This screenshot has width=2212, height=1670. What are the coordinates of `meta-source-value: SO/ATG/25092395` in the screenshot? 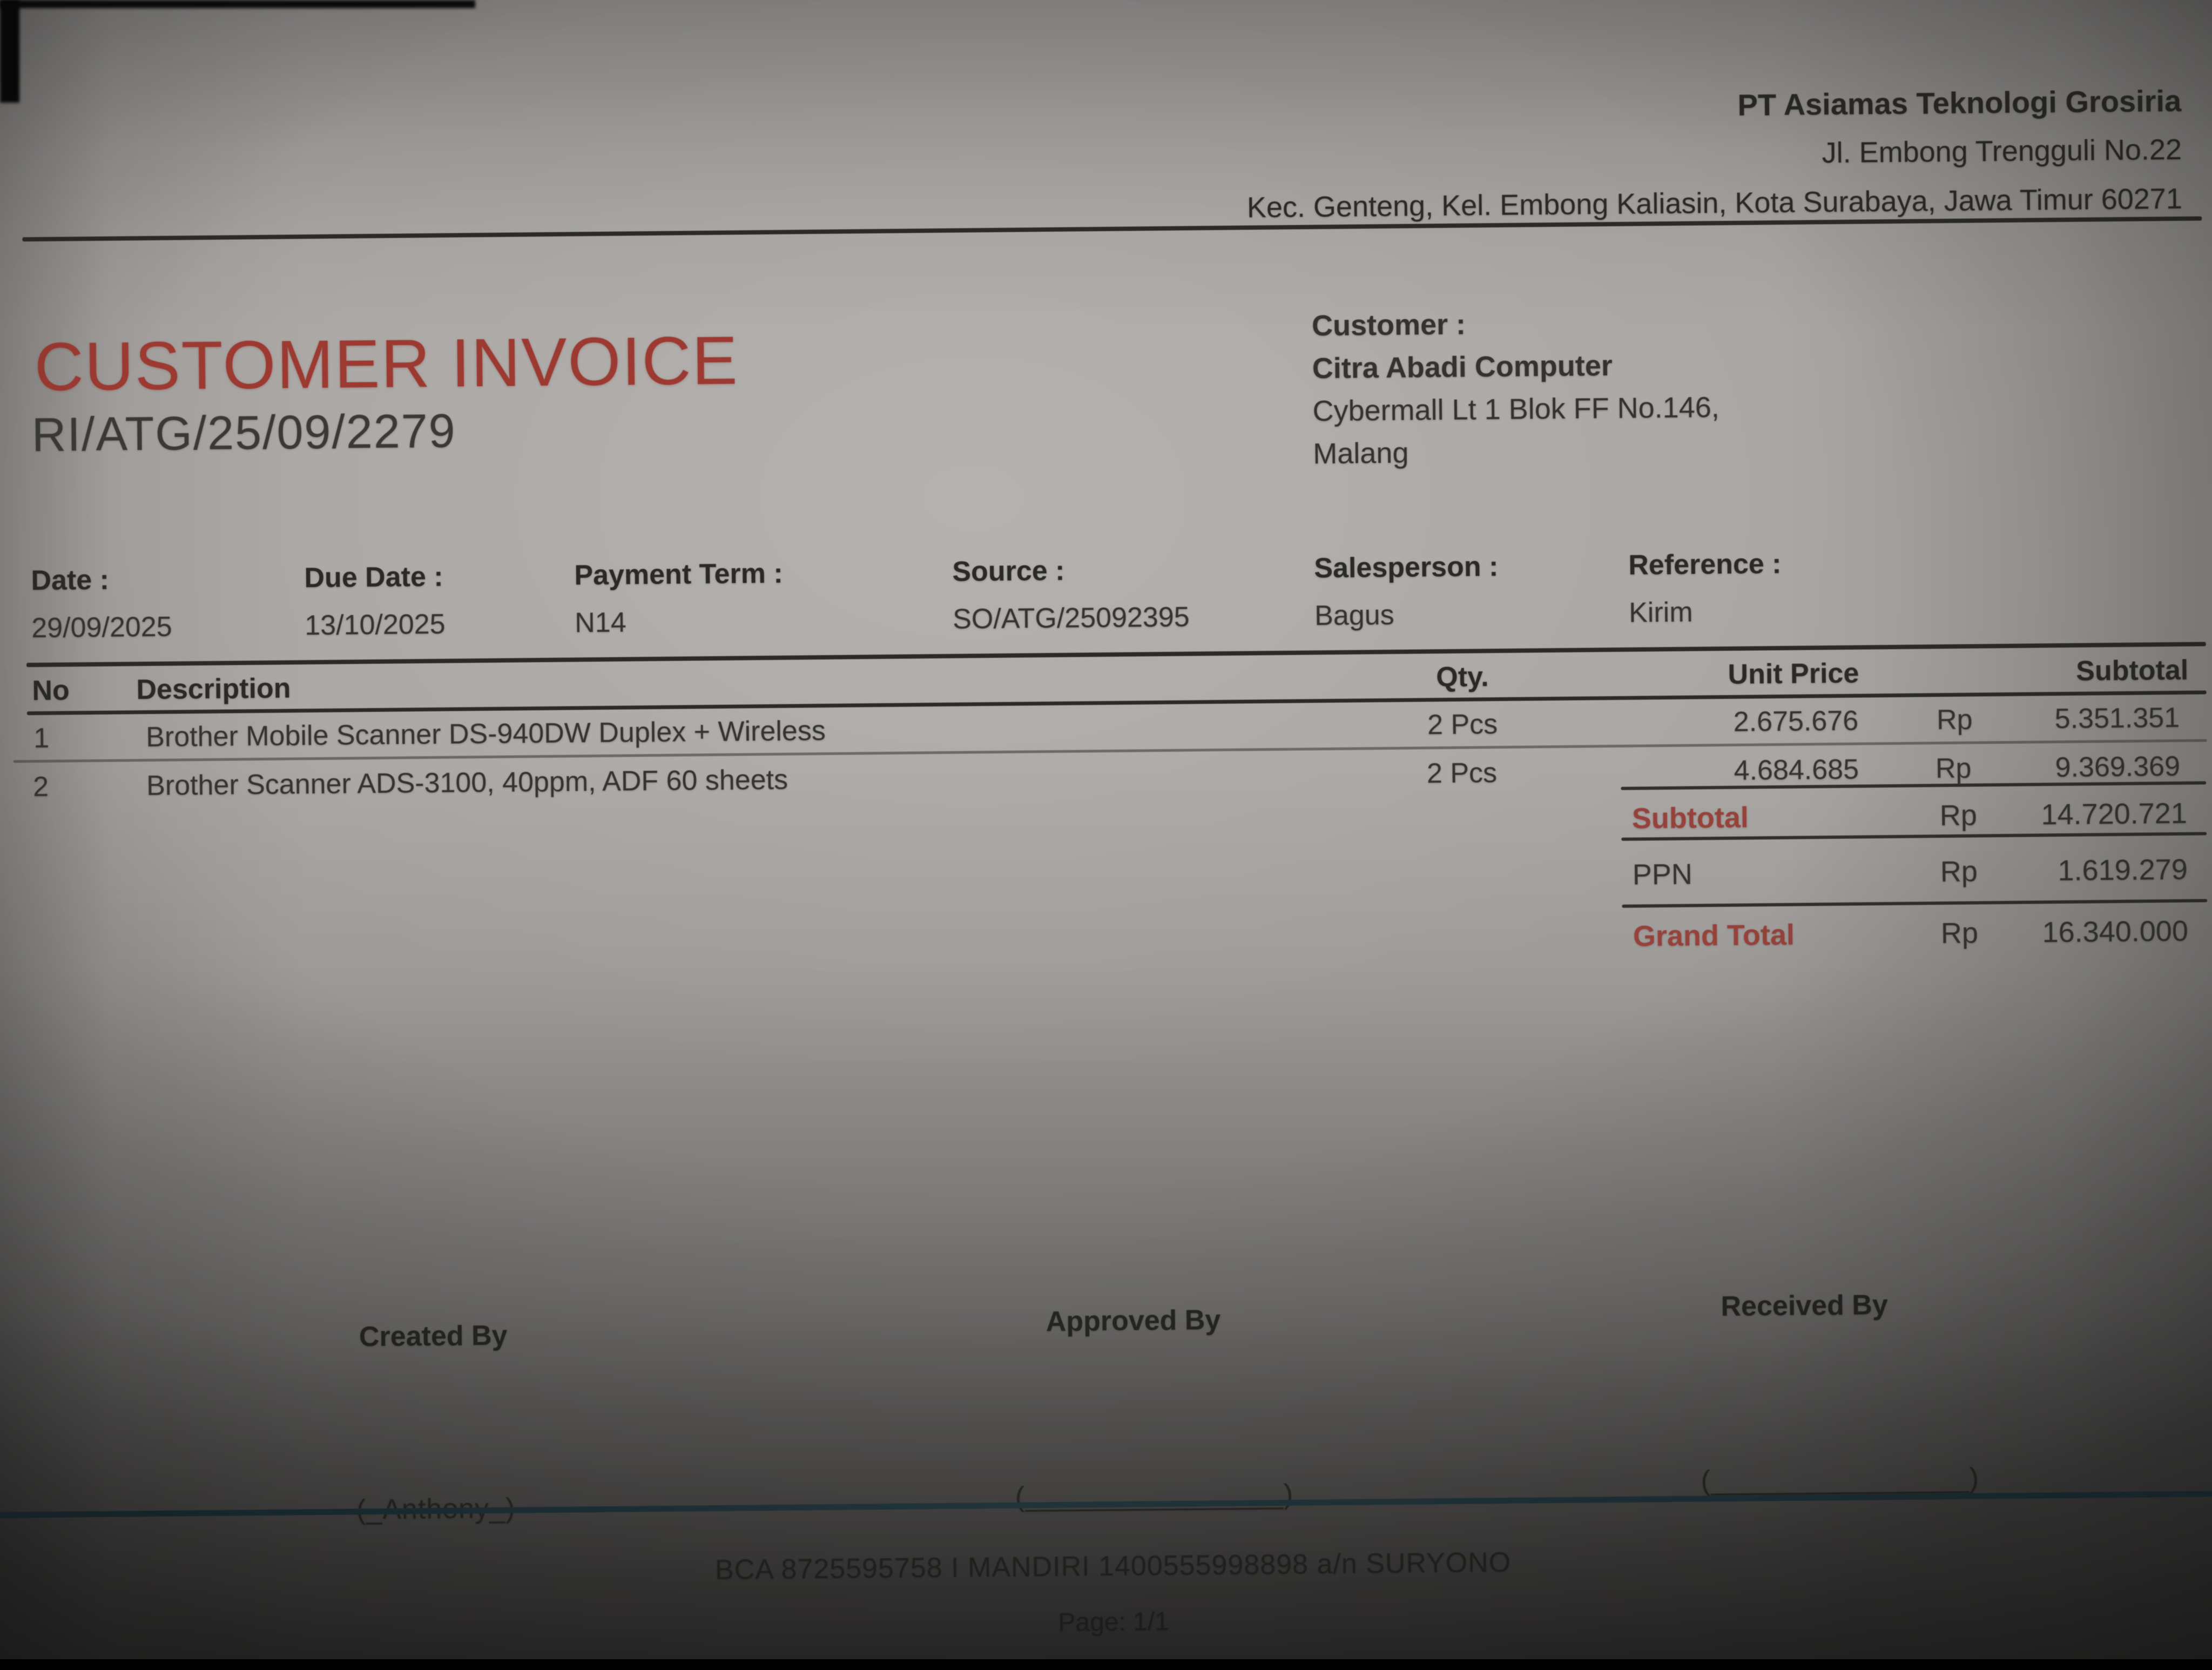 It's located at (1071, 618).